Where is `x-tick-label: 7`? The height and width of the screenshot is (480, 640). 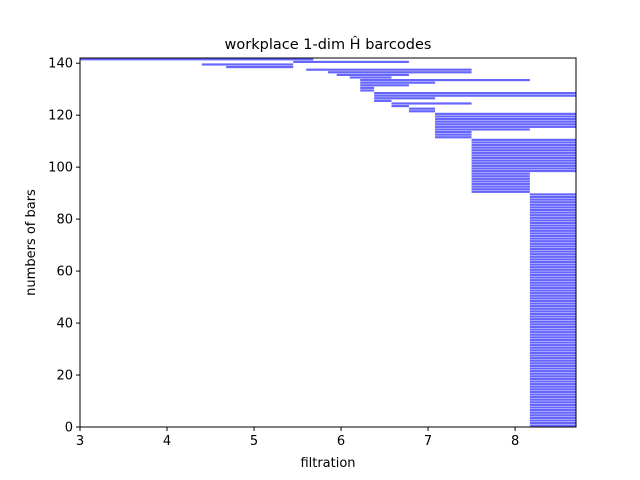
x-tick-label: 7 is located at coordinates (428, 441).